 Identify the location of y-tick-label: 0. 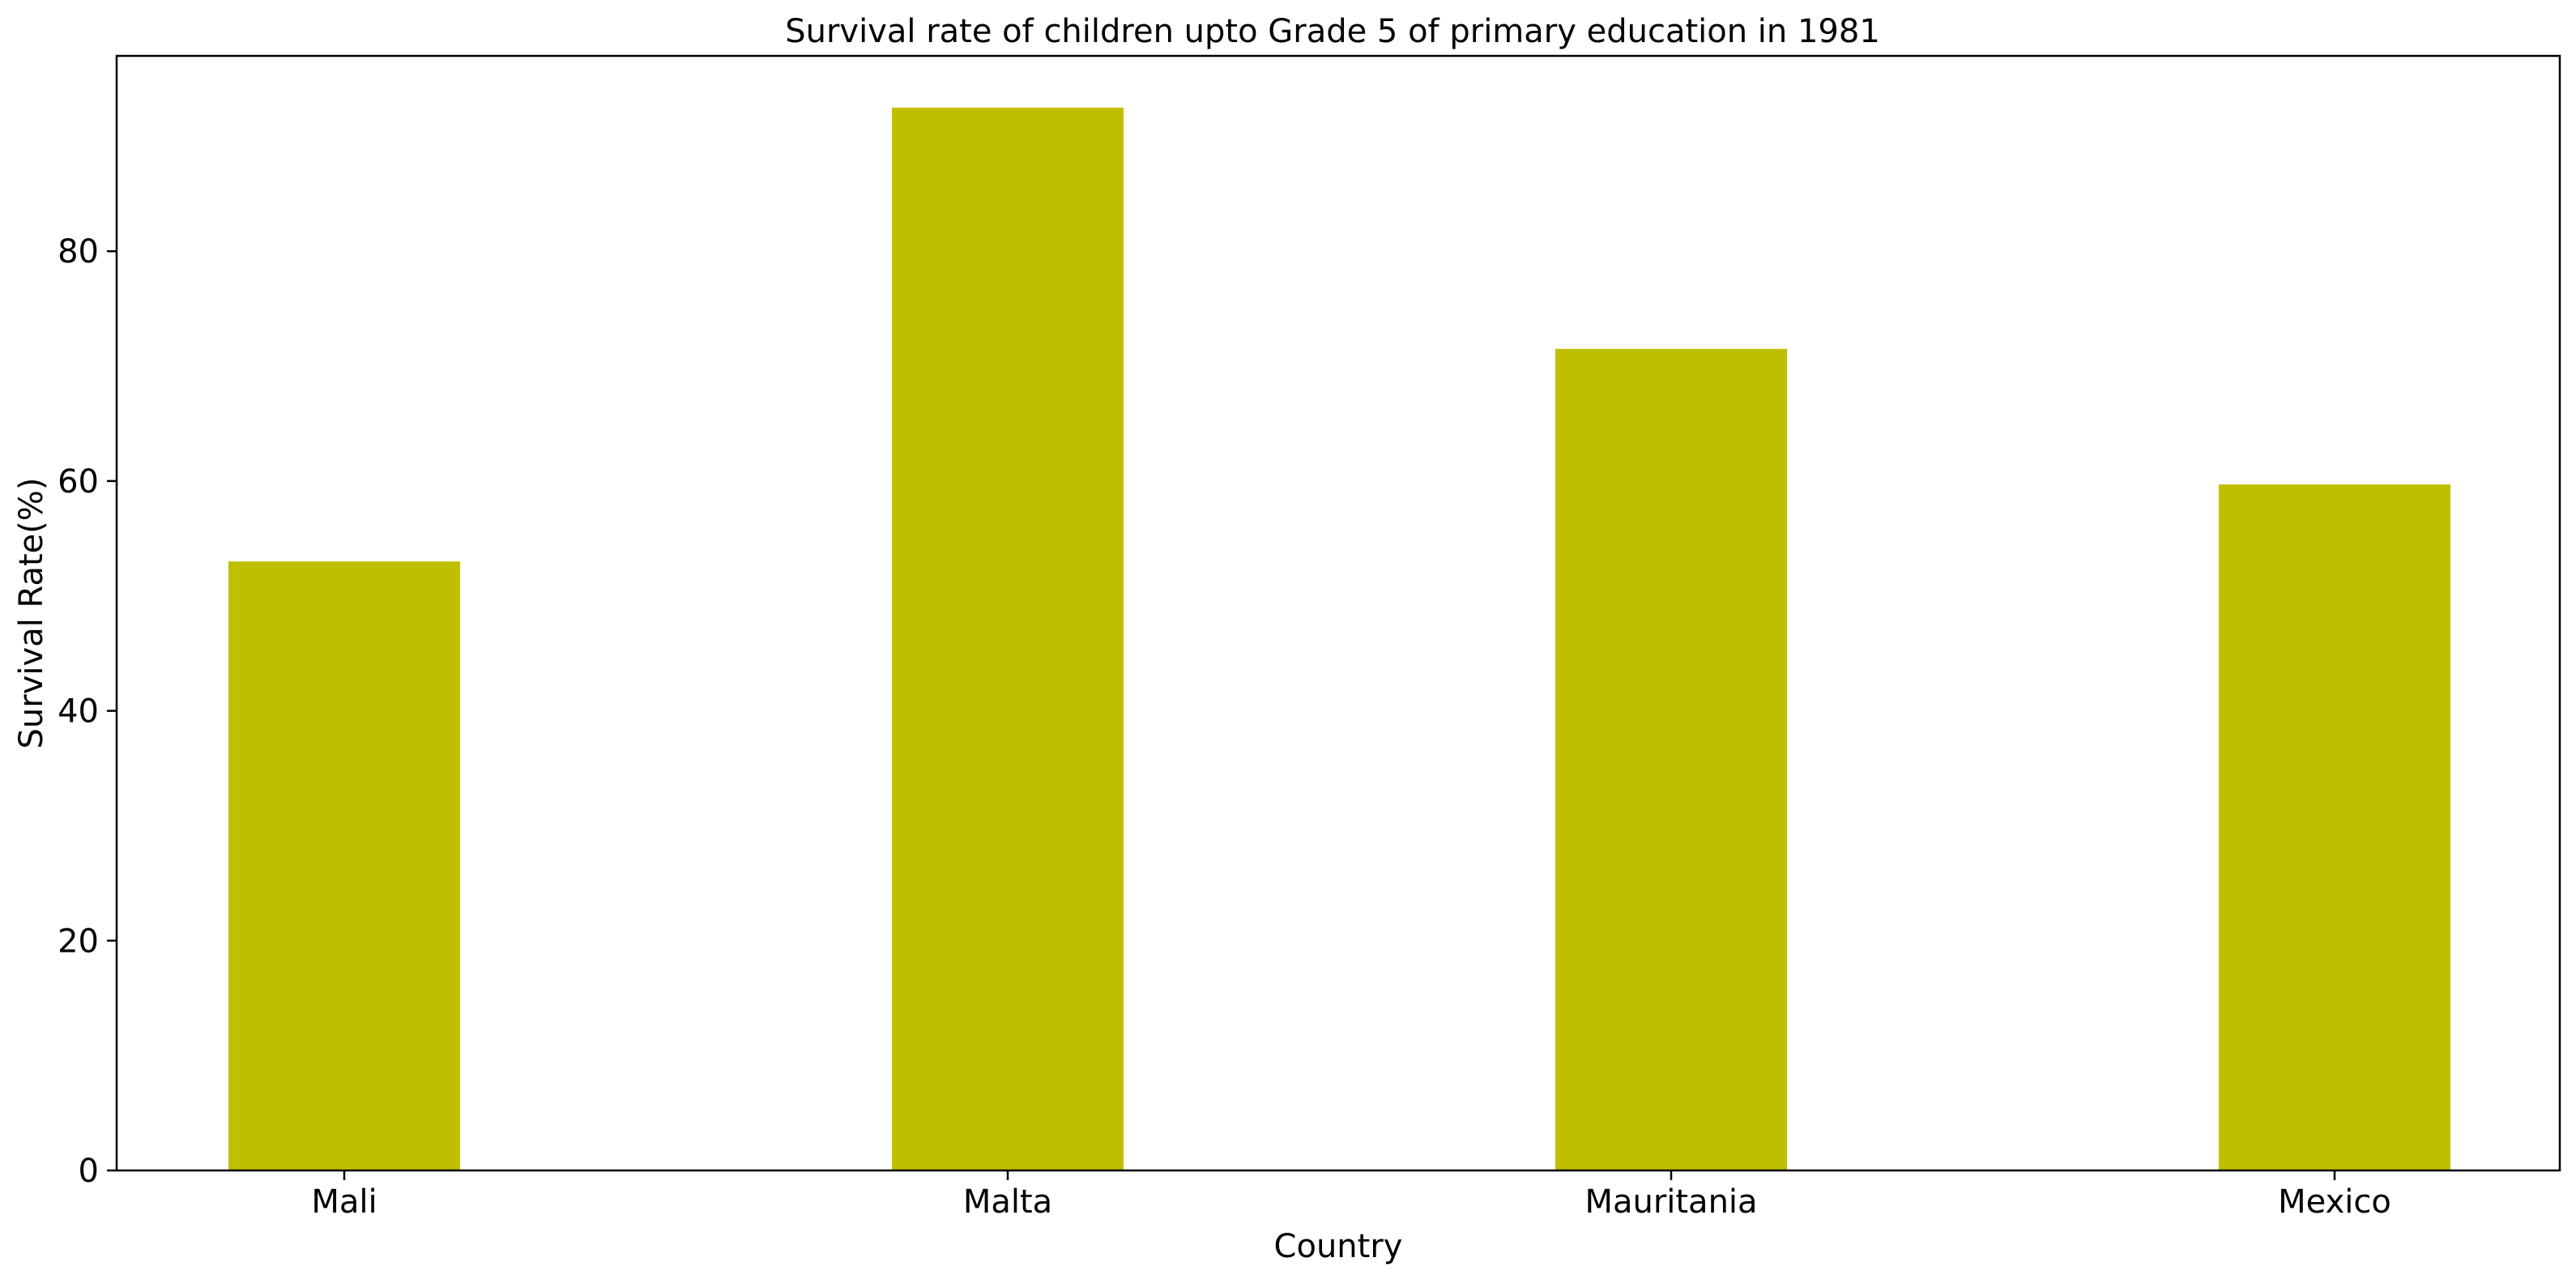
(89, 1171).